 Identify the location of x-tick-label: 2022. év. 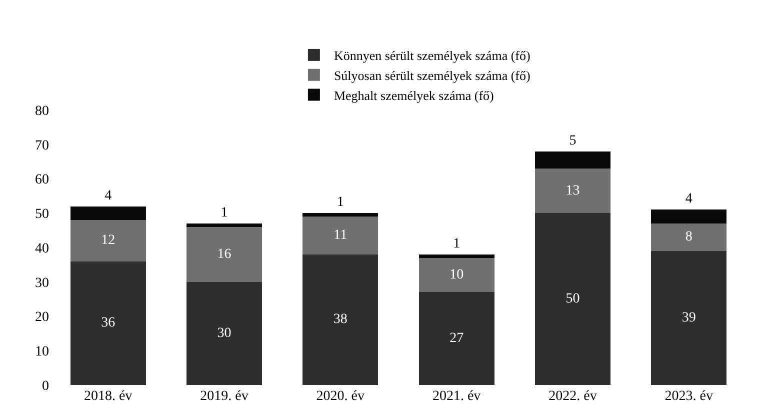
(572, 396).